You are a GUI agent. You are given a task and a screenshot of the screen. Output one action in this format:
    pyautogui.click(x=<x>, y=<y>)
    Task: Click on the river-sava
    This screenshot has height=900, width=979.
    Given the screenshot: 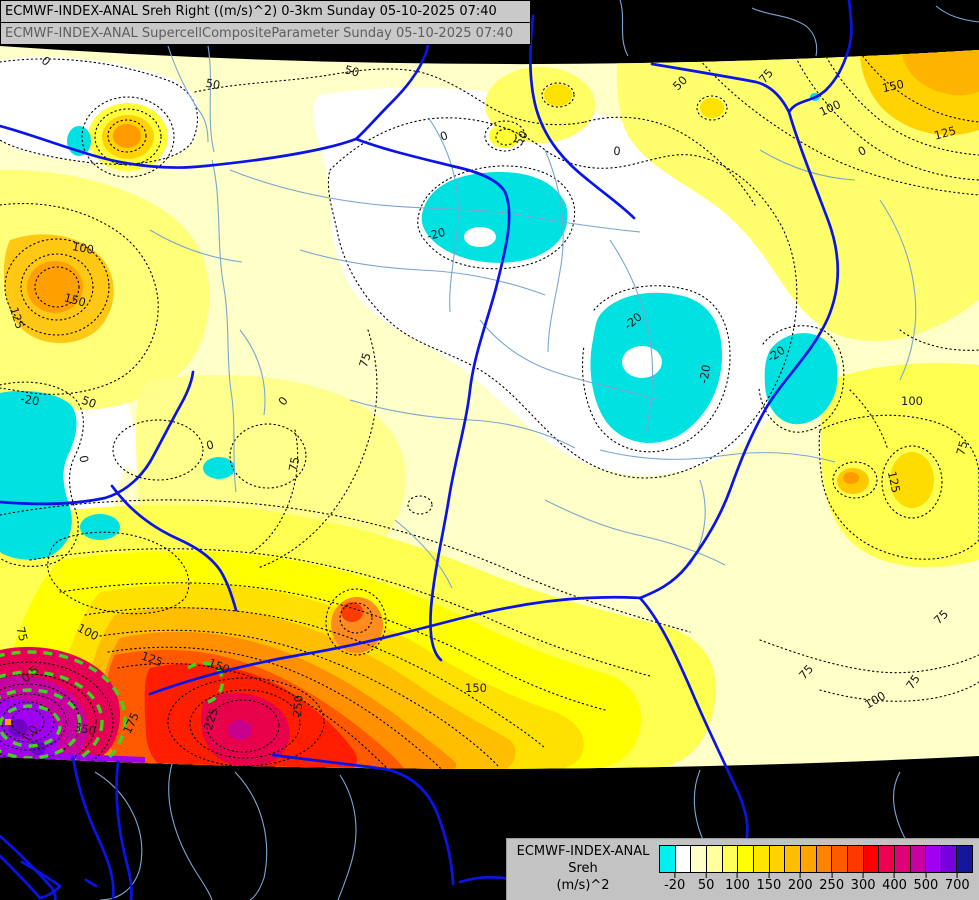 What is the action you would take?
    pyautogui.click(x=693, y=724)
    